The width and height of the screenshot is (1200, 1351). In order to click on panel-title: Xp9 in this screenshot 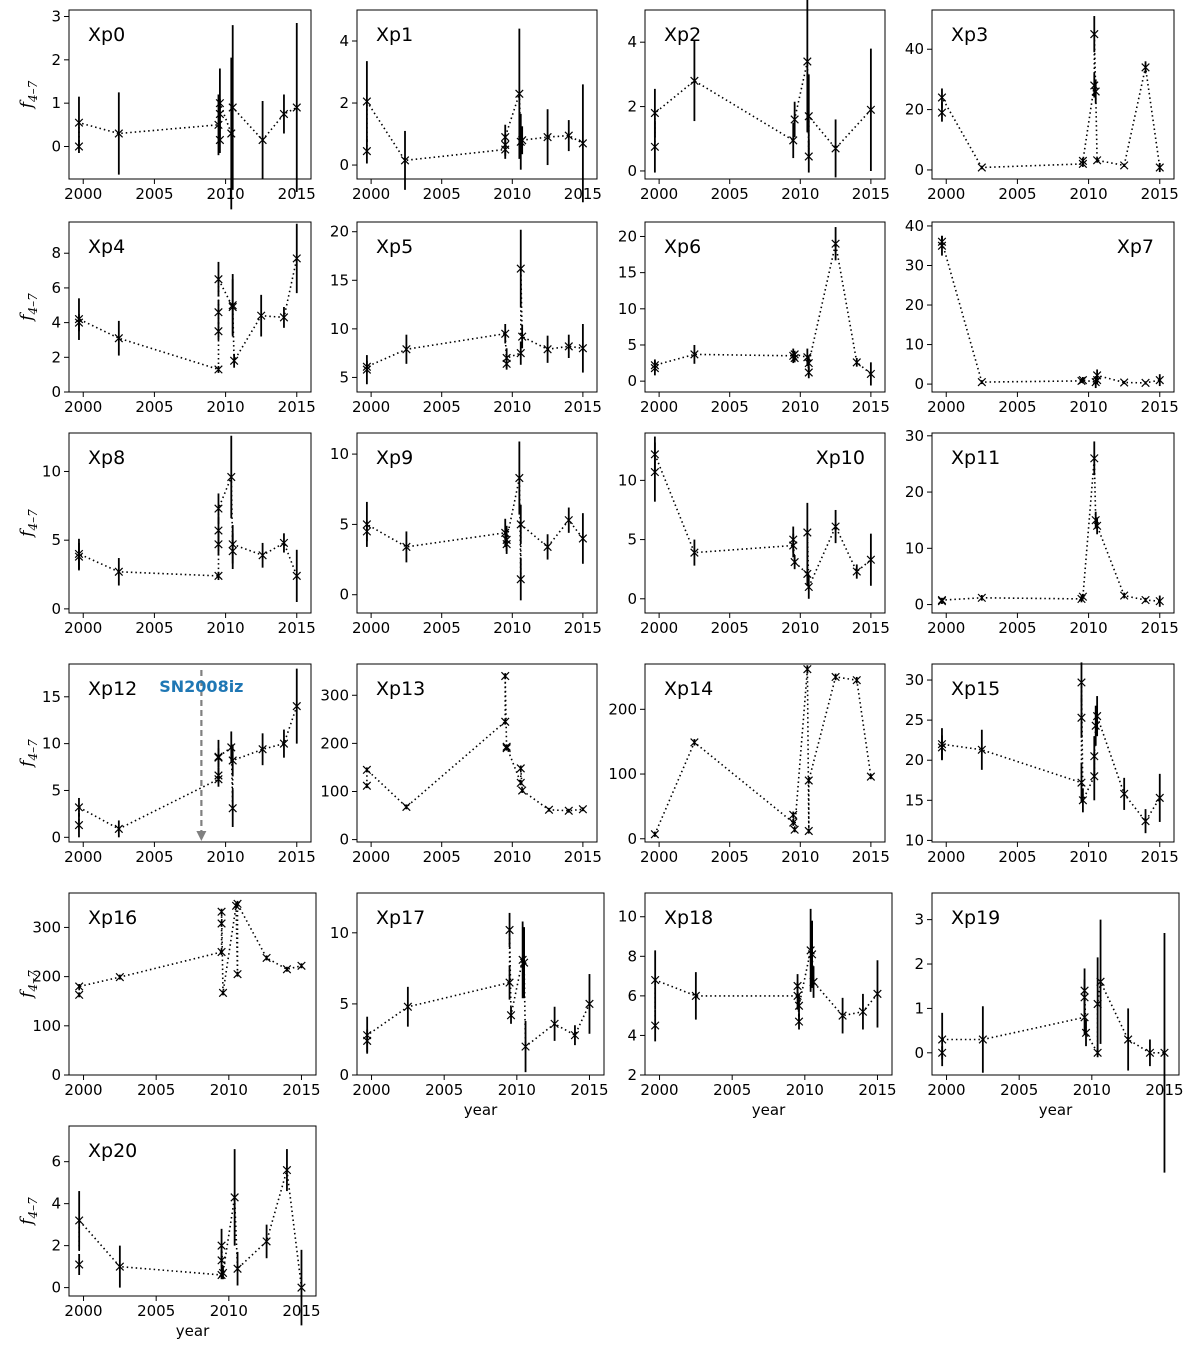, I will do `click(394, 458)`.